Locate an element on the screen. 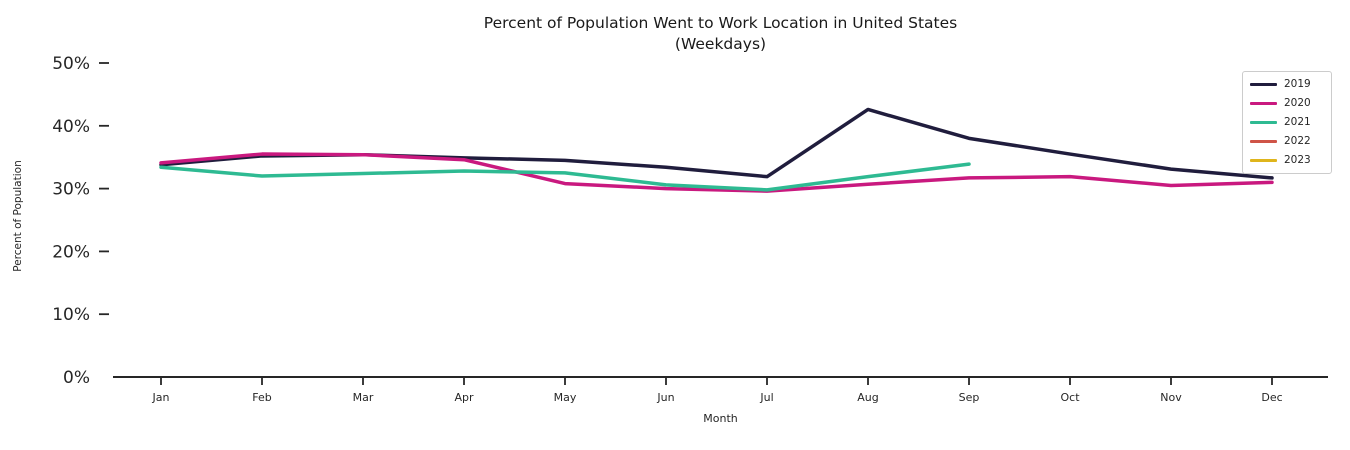 The image size is (1350, 450). legend-label-2021: 2021 is located at coordinates (1297, 122).